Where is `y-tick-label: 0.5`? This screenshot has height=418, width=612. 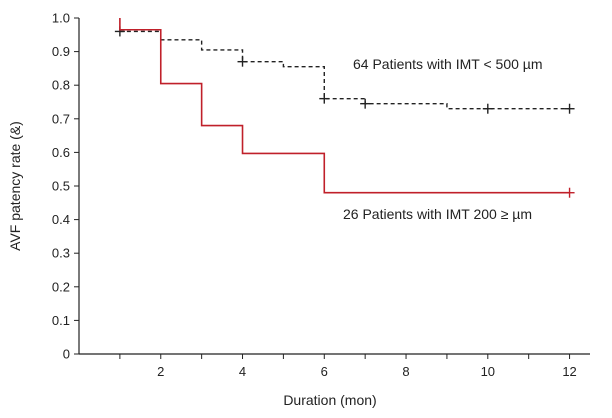
y-tick-label: 0.5 is located at coordinates (61, 186).